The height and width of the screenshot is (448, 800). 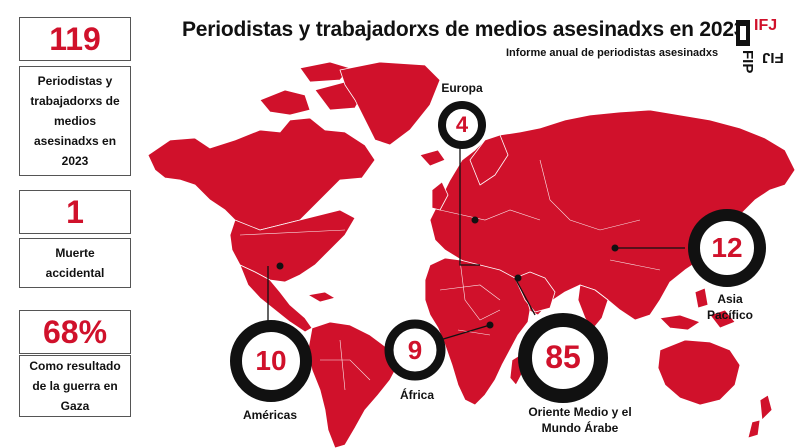 What do you see at coordinates (535, 292) in the screenshot?
I see `arabia-shape` at bounding box center [535, 292].